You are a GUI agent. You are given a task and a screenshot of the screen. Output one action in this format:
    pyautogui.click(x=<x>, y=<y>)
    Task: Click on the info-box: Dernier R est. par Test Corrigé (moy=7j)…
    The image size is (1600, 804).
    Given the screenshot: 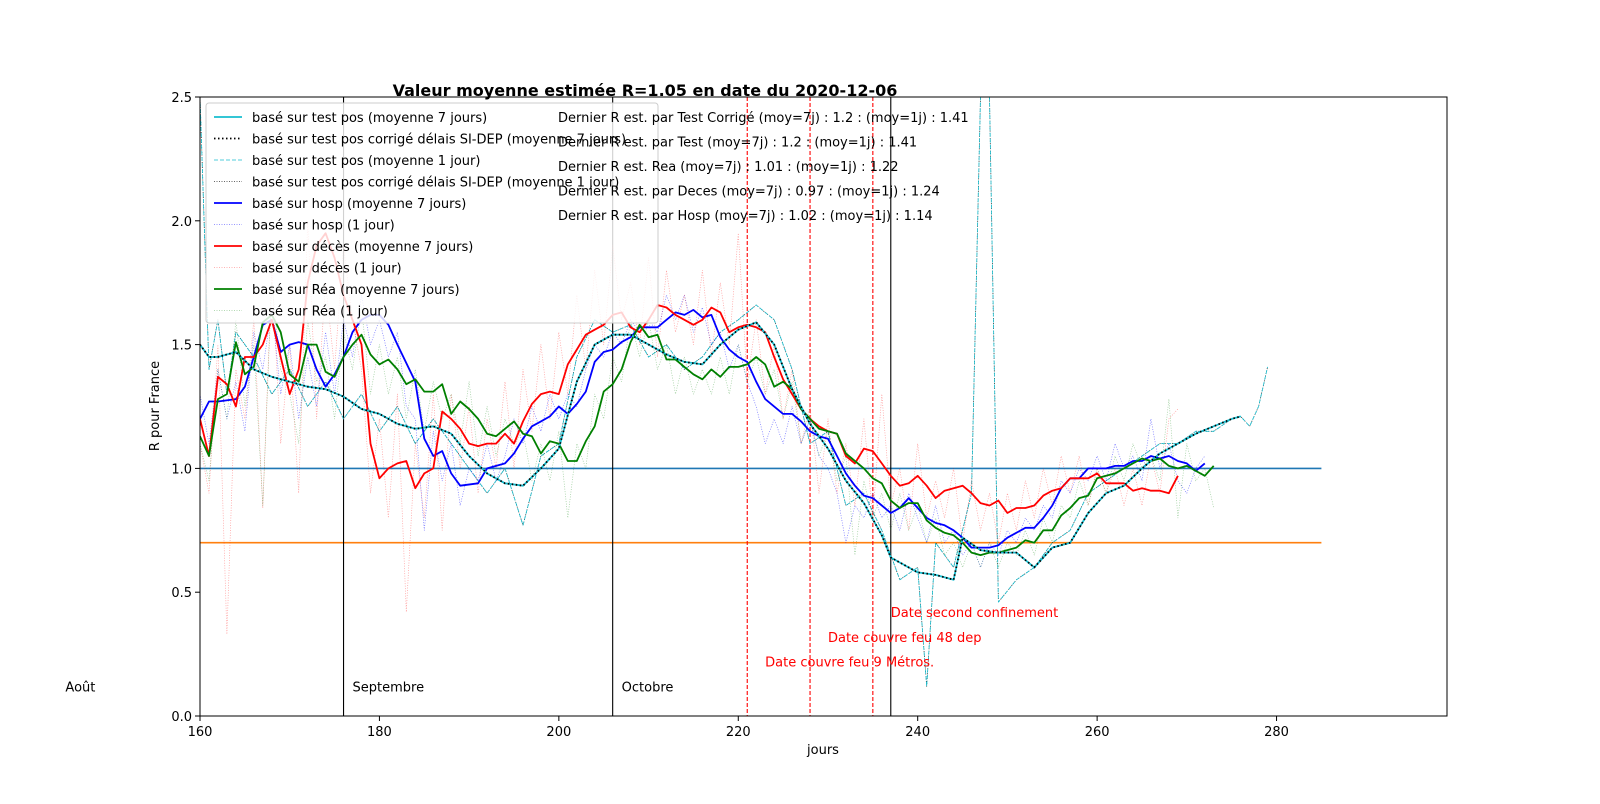 What is the action you would take?
    pyautogui.click(x=763, y=167)
    